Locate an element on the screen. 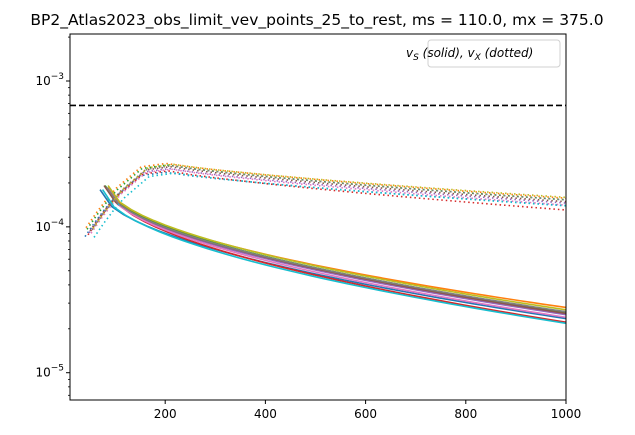  x-tick-label: 400 is located at coordinates (265, 414).